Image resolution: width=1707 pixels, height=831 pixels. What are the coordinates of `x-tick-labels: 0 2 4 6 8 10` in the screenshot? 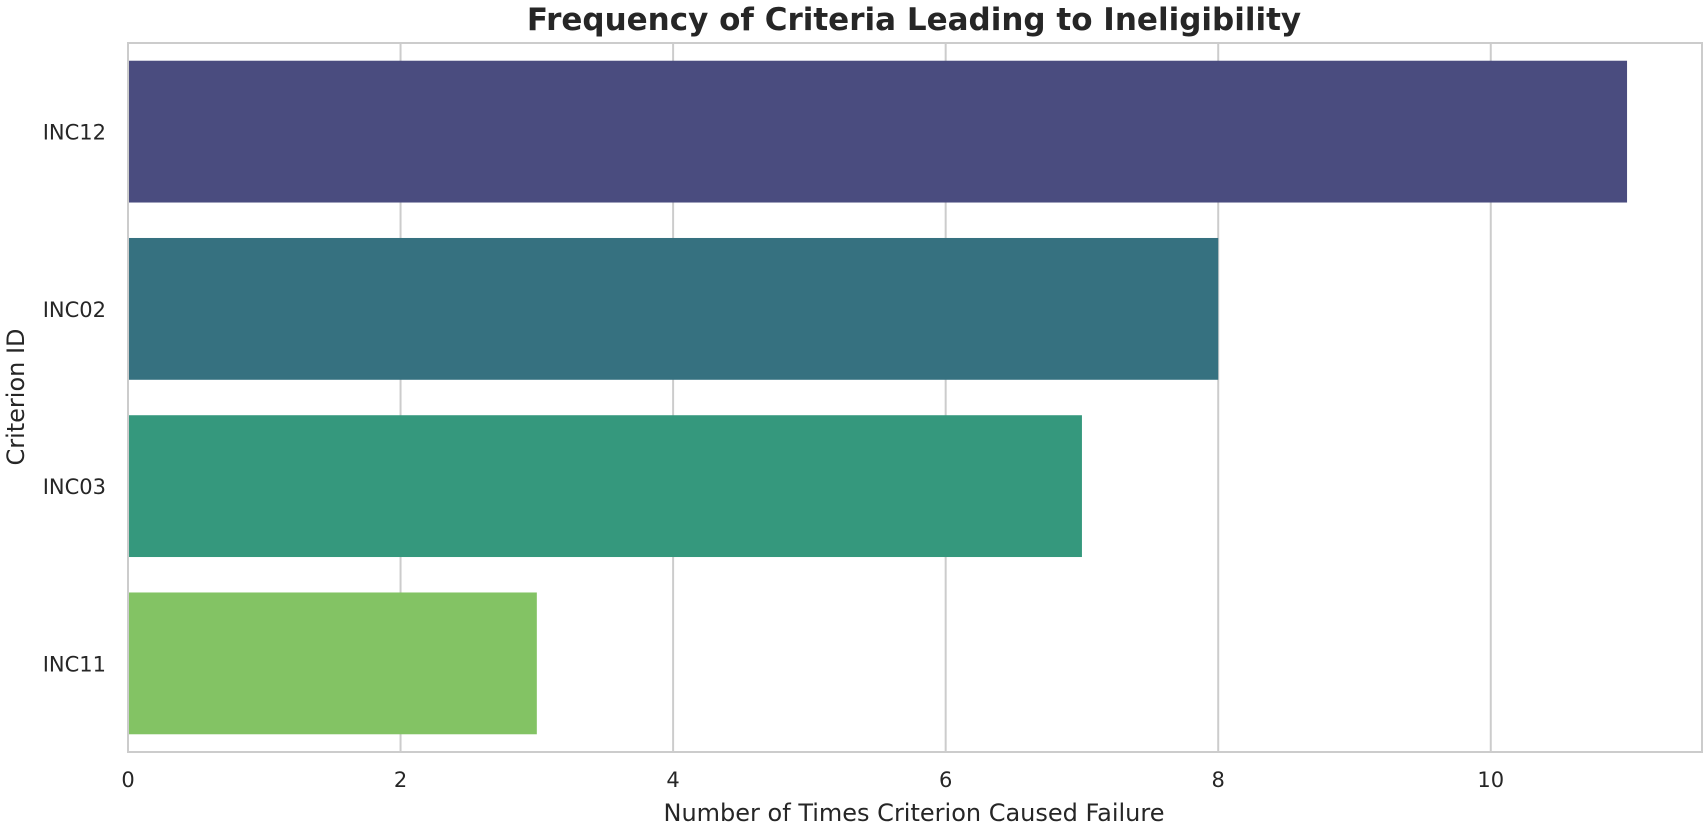 It's located at (812, 780).